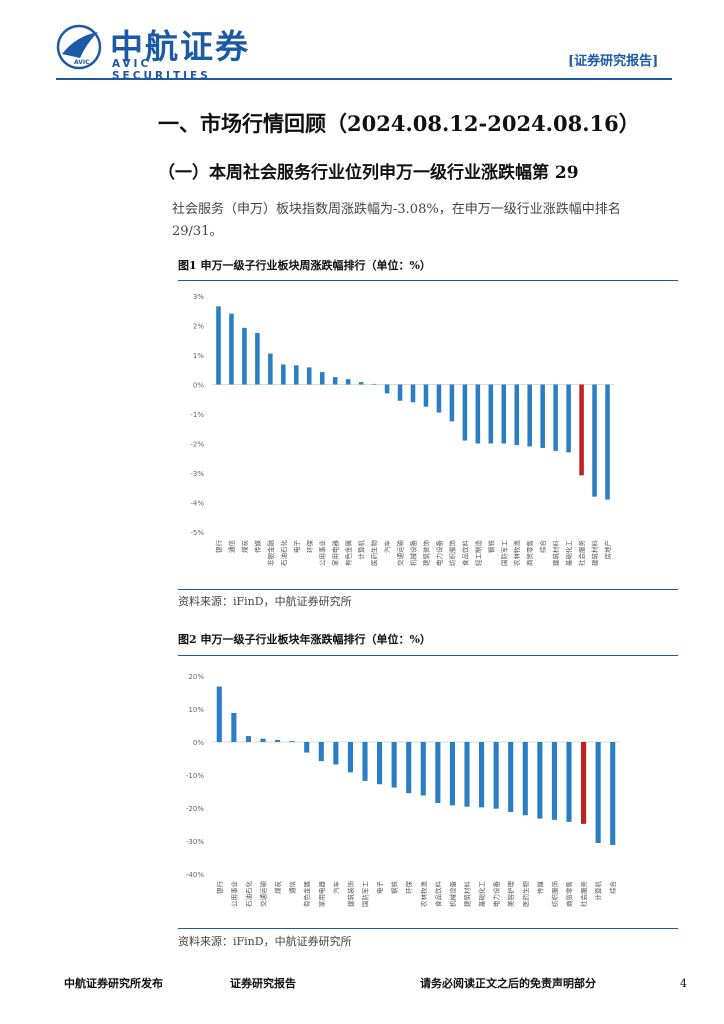  I want to click on chart2-category-label: 钢铁, so click(394, 888).